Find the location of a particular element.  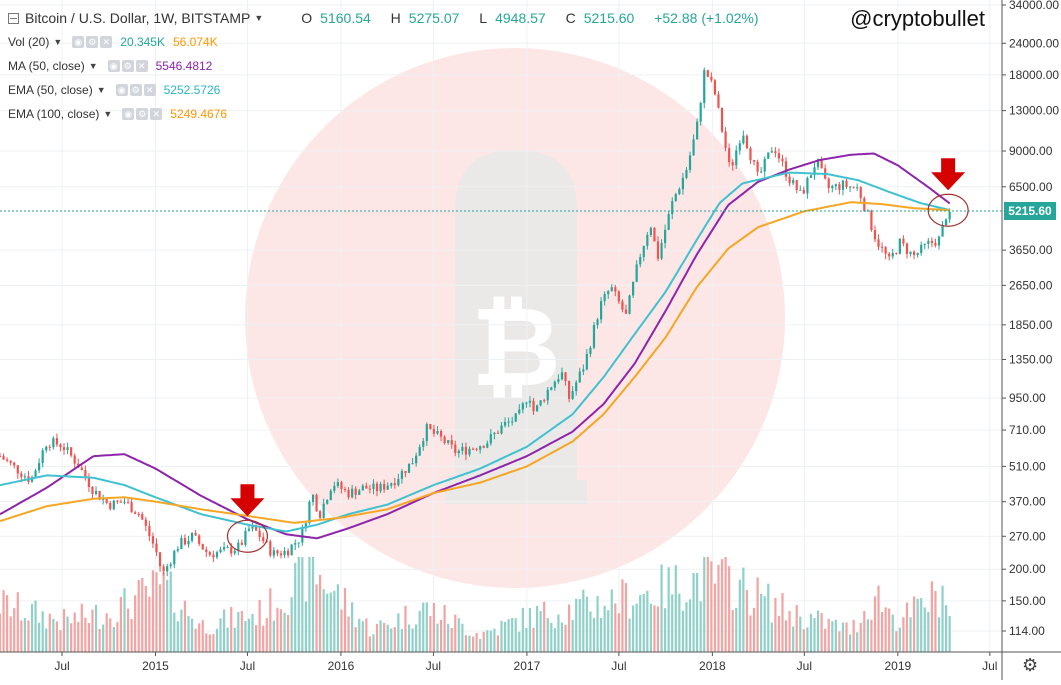

symbol-title: Bitcoin / U.S. Dollar, 1W, BITSTAMP is located at coordinates (138, 18).